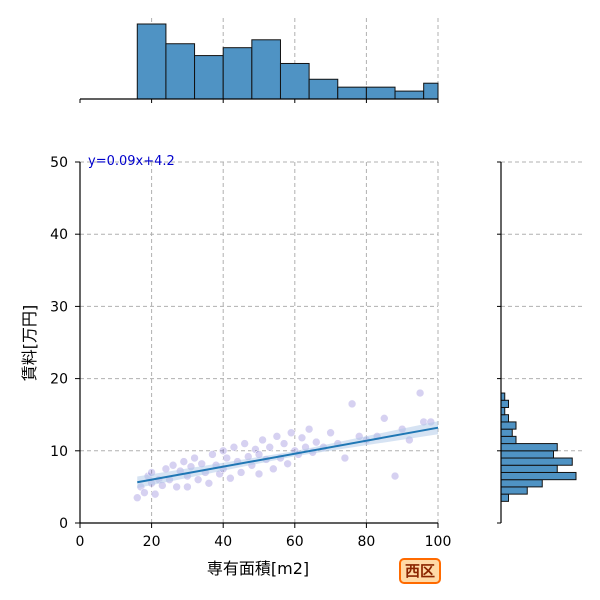 This screenshot has width=600, height=600. What do you see at coordinates (366, 542) in the screenshot?
I see `x-tick-label: 80` at bounding box center [366, 542].